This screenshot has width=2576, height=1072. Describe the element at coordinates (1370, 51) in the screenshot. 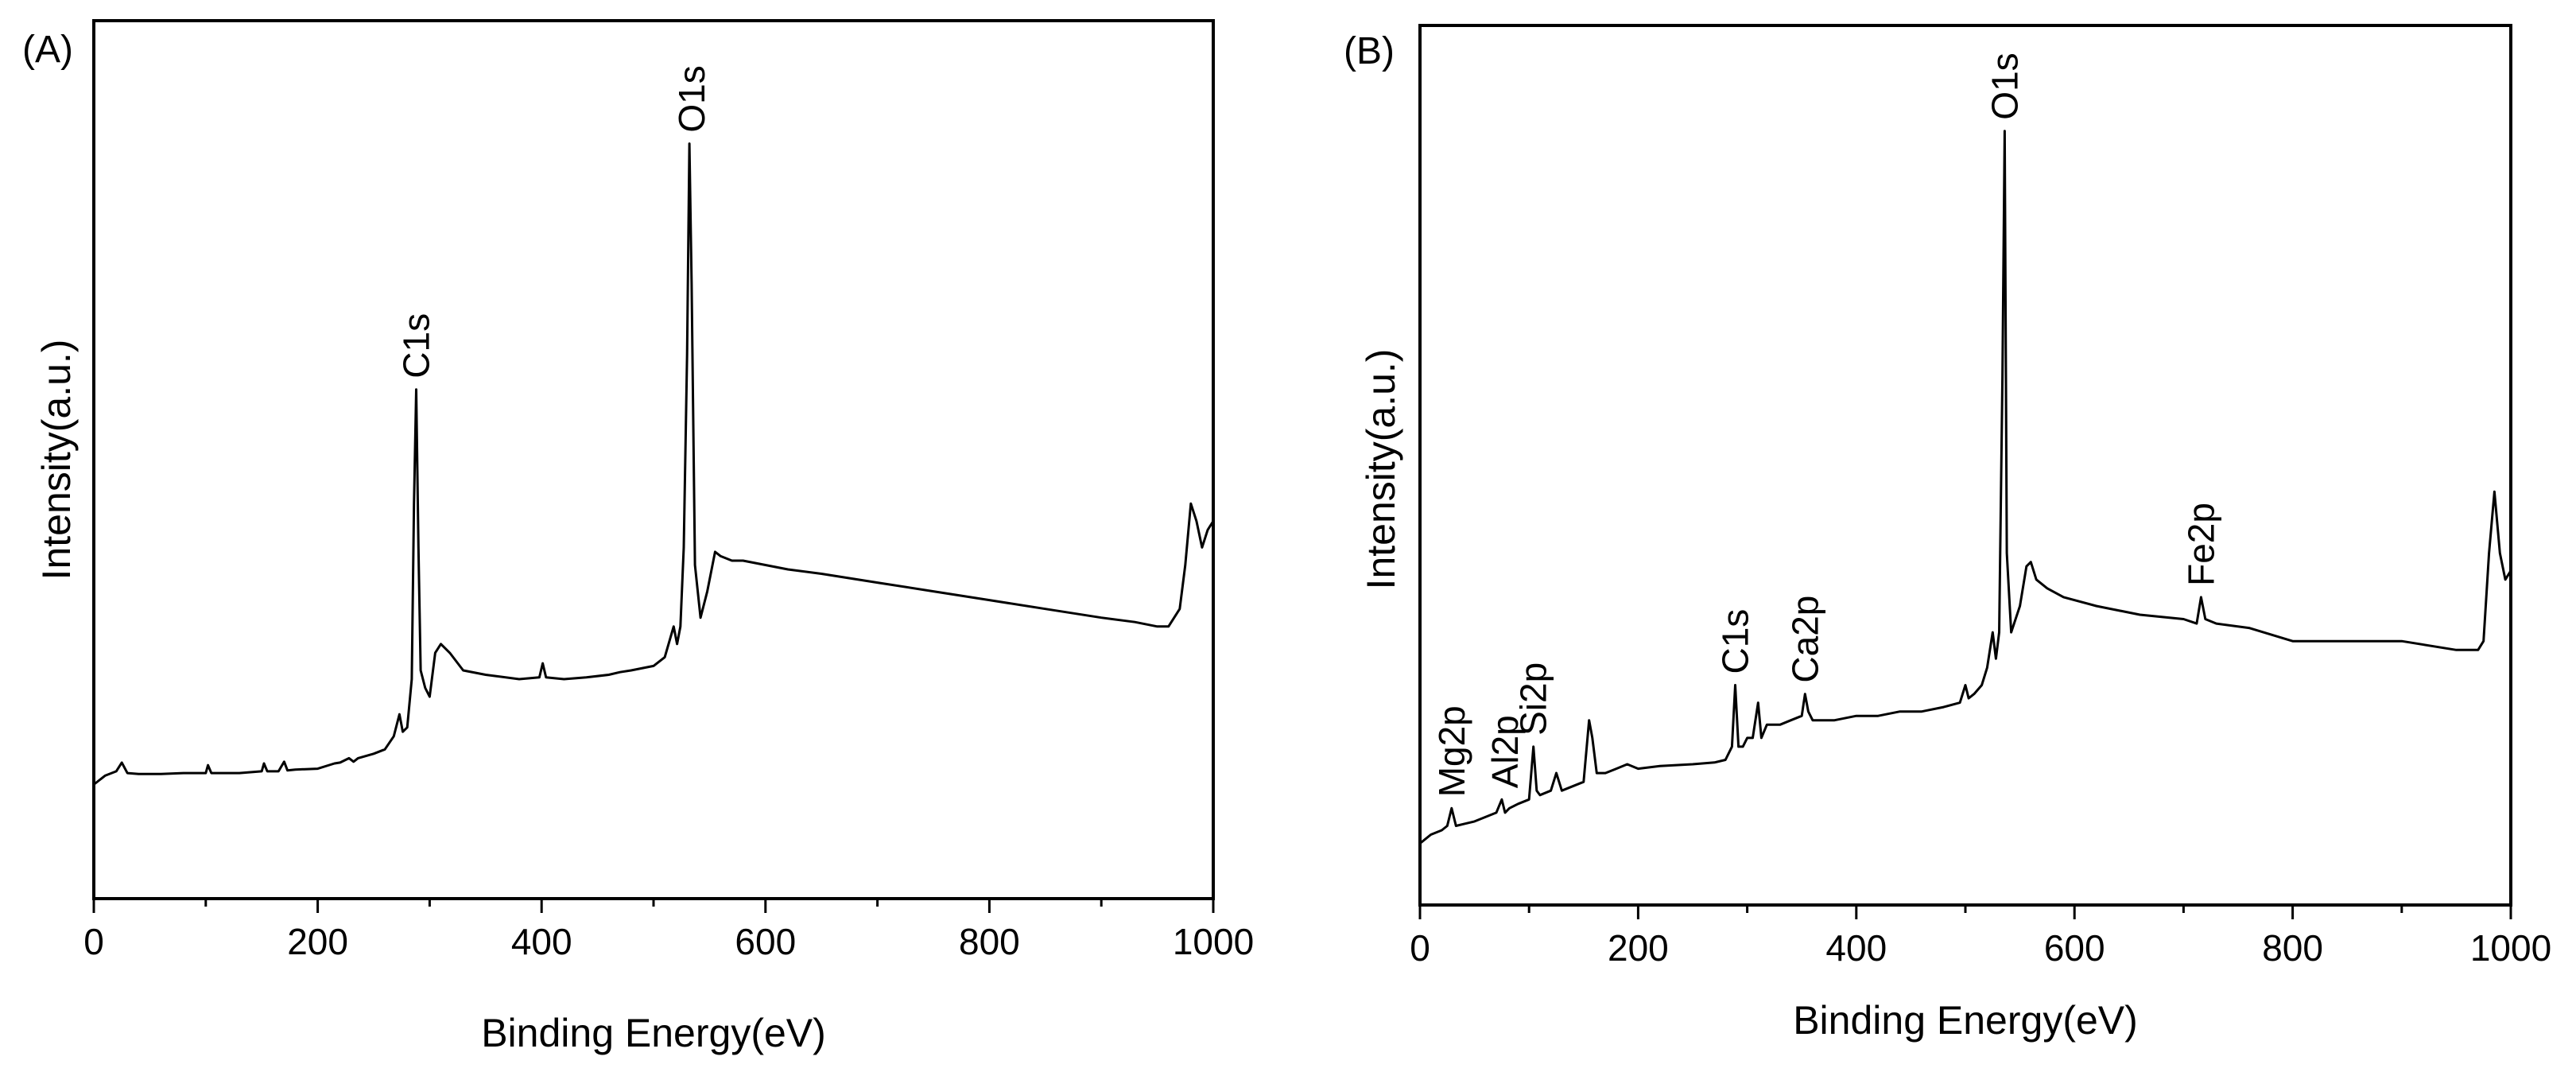

I see `panel-b-label: (B)` at that location.